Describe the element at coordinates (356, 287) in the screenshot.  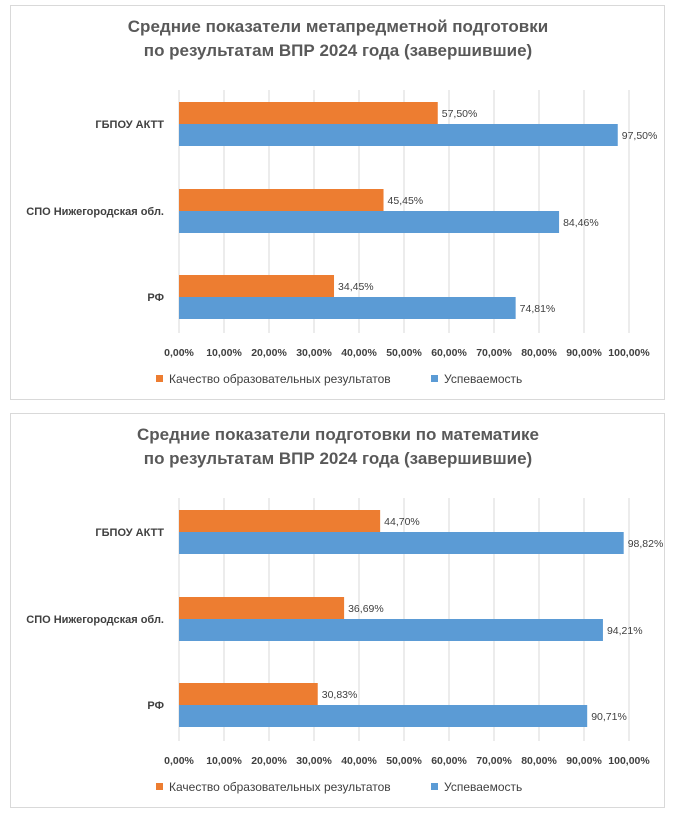
I see `data-label: 34,45%` at that location.